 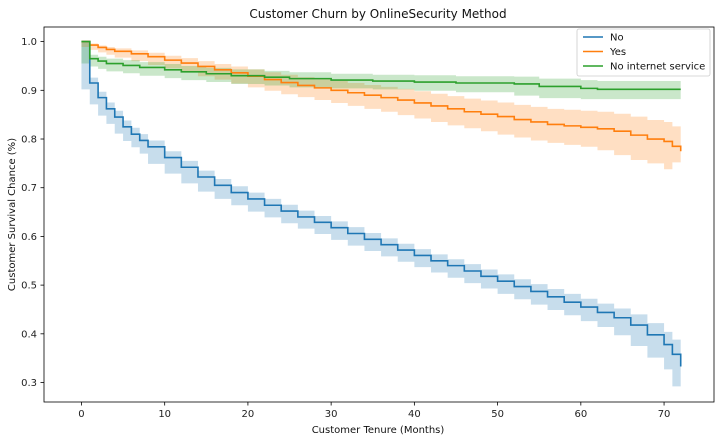 I want to click on y-tick-label-1.0: 1.0, so click(x=29, y=42).